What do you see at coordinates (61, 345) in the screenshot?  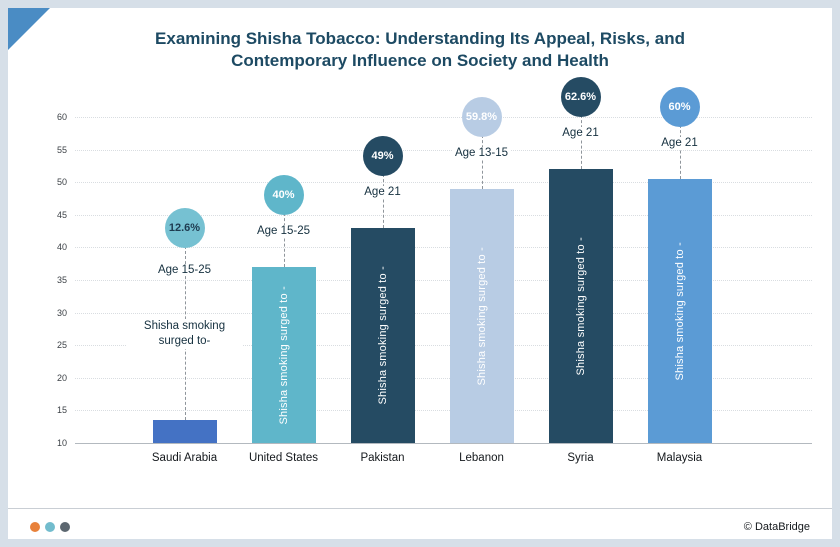 I see `y-tick-label: 25` at bounding box center [61, 345].